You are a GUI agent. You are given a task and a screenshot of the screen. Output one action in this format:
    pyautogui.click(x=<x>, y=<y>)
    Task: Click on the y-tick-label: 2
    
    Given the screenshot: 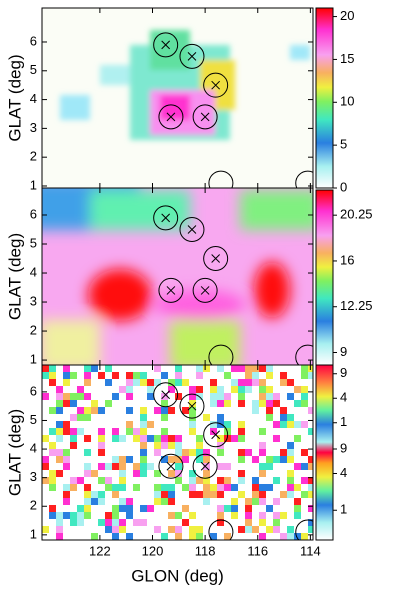 What is the action you would take?
    pyautogui.click(x=33, y=329)
    